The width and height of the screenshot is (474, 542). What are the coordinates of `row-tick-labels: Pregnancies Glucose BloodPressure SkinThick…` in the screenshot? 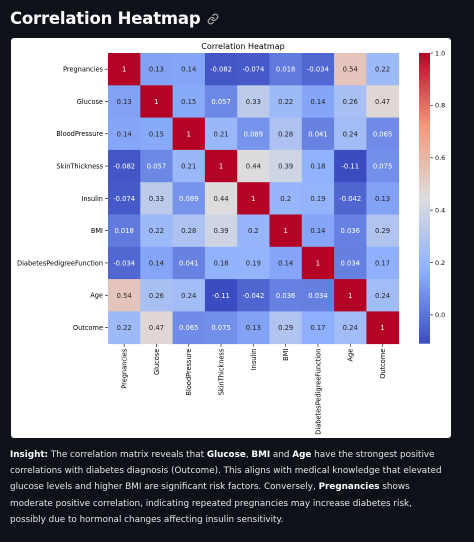 It's located at (62, 199).